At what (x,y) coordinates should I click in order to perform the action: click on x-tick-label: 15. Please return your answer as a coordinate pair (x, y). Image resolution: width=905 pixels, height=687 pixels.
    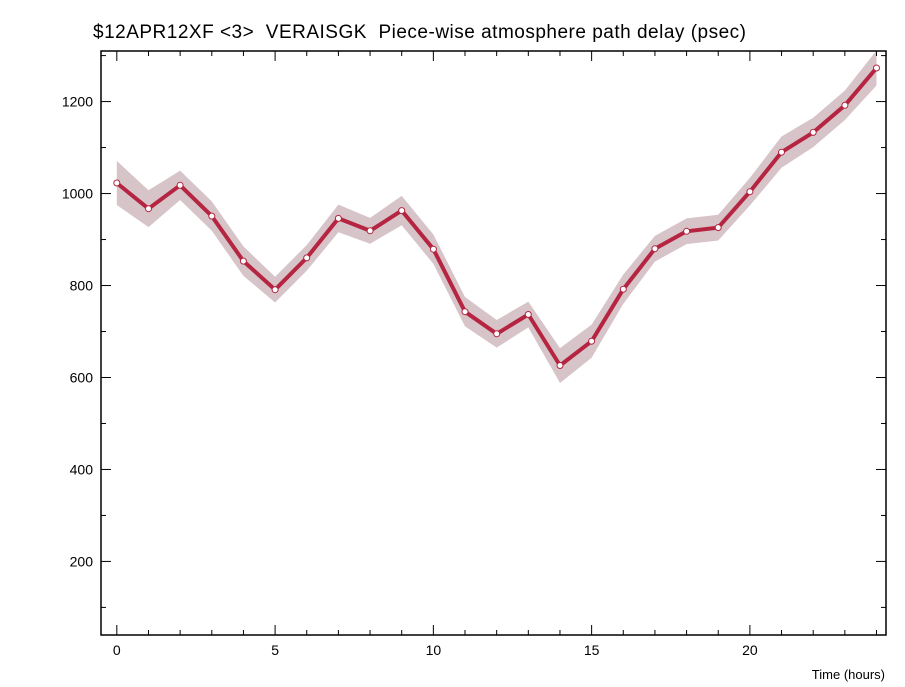
    Looking at the image, I should click on (592, 650).